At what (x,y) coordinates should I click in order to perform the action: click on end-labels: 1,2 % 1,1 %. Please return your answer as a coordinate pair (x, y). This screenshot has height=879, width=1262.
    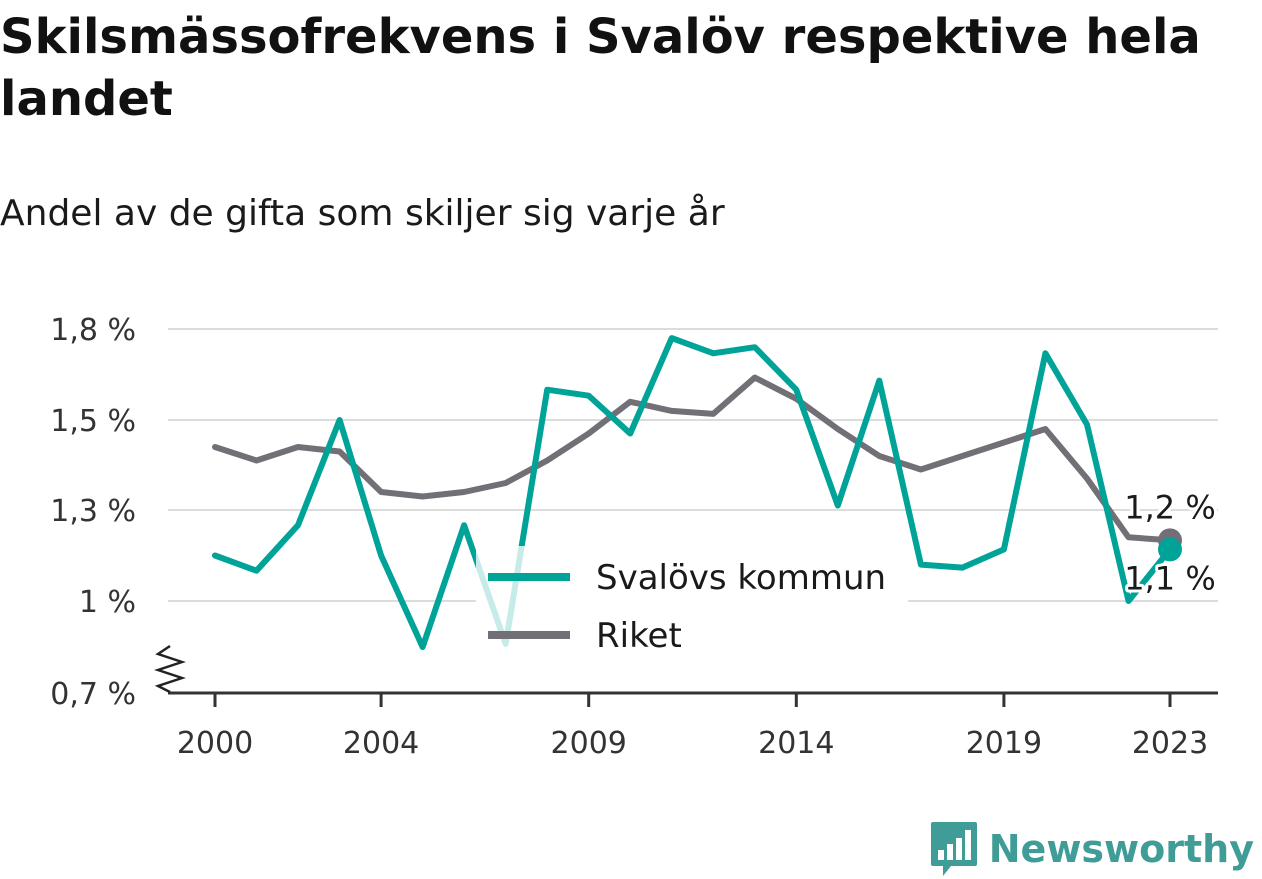
    Looking at the image, I should click on (1169, 542).